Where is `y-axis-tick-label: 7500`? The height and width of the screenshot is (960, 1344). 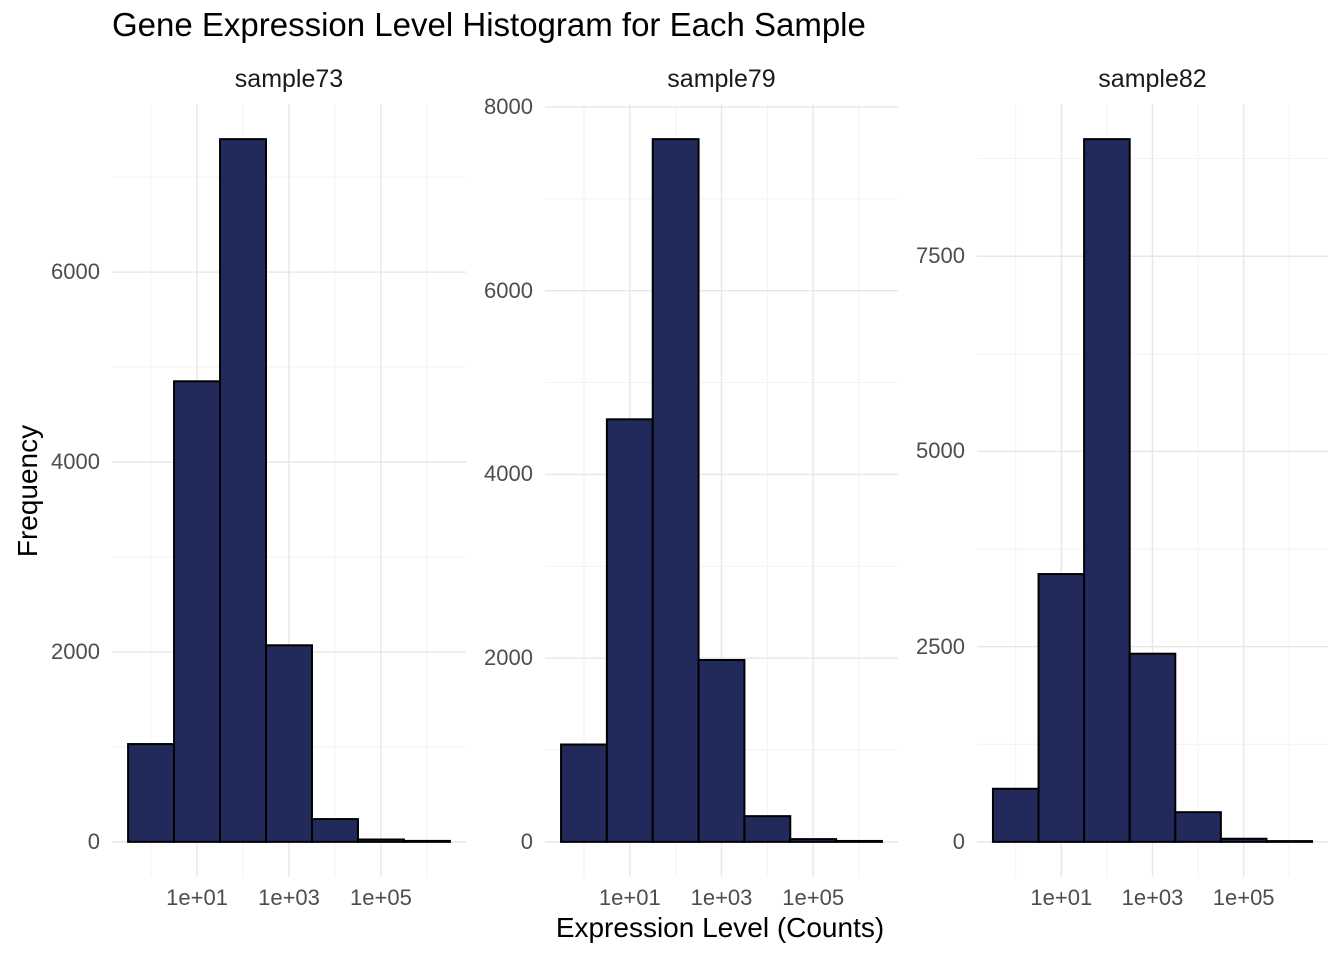
y-axis-tick-label: 7500 is located at coordinates (940, 256).